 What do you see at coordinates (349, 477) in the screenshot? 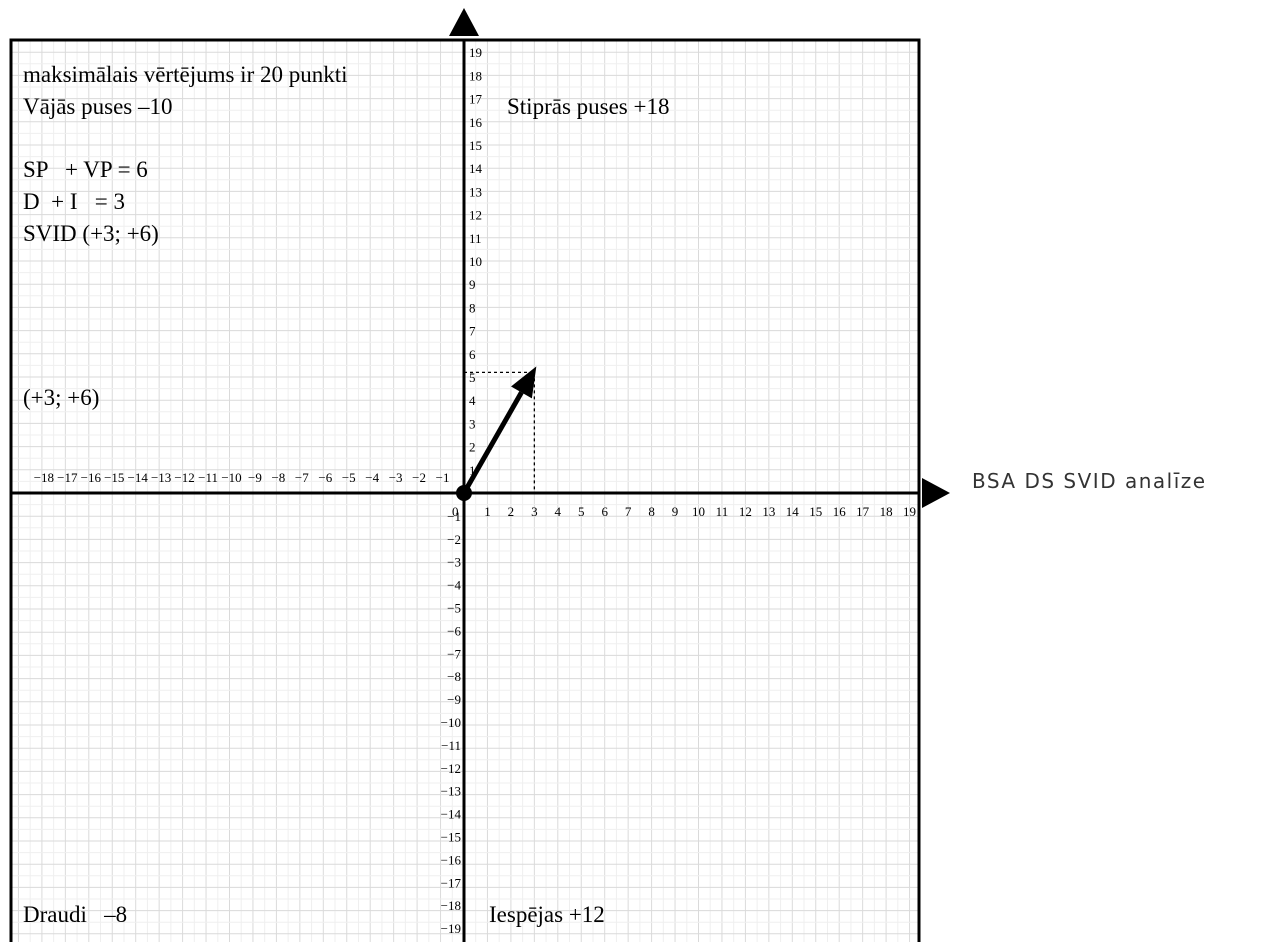
I see `x-tick-label: −5` at bounding box center [349, 477].